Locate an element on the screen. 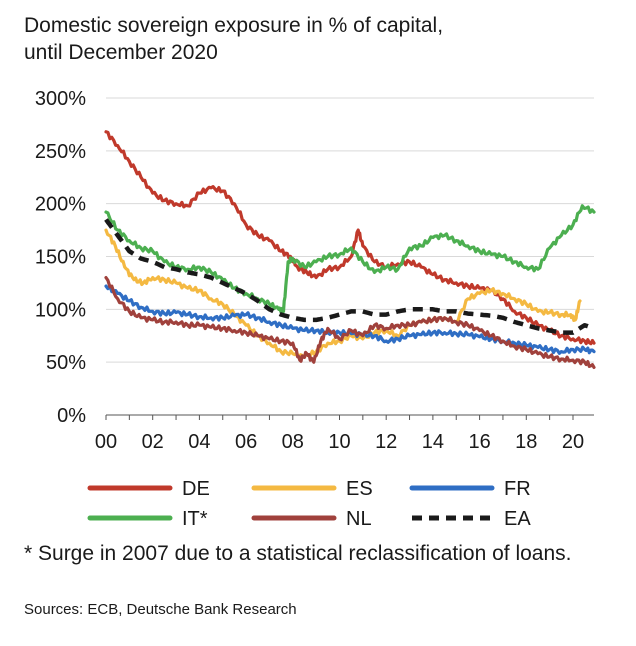 The width and height of the screenshot is (636, 646). y-tick-label: 0% is located at coordinates (71, 416).